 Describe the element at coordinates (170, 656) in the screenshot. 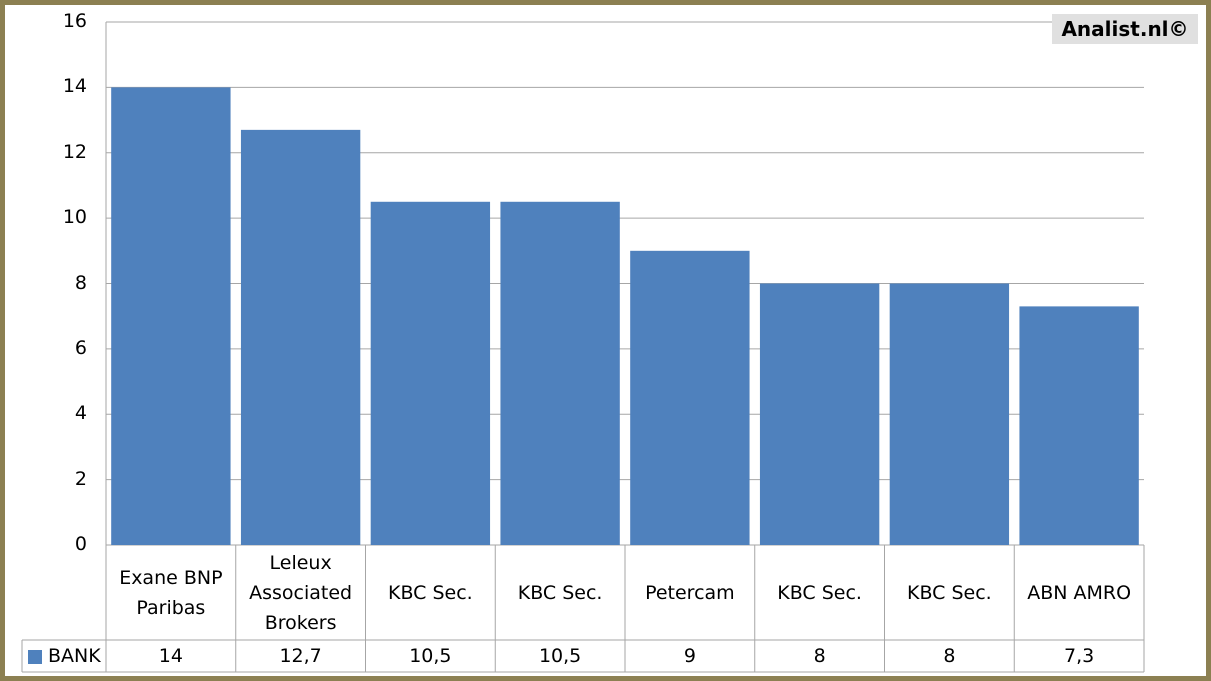

I see `value-label: 14` at that location.